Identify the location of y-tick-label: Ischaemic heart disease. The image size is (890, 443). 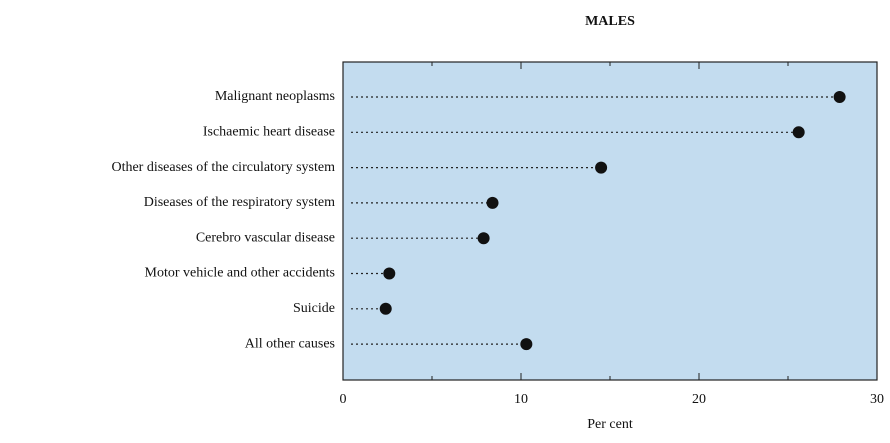
(269, 132).